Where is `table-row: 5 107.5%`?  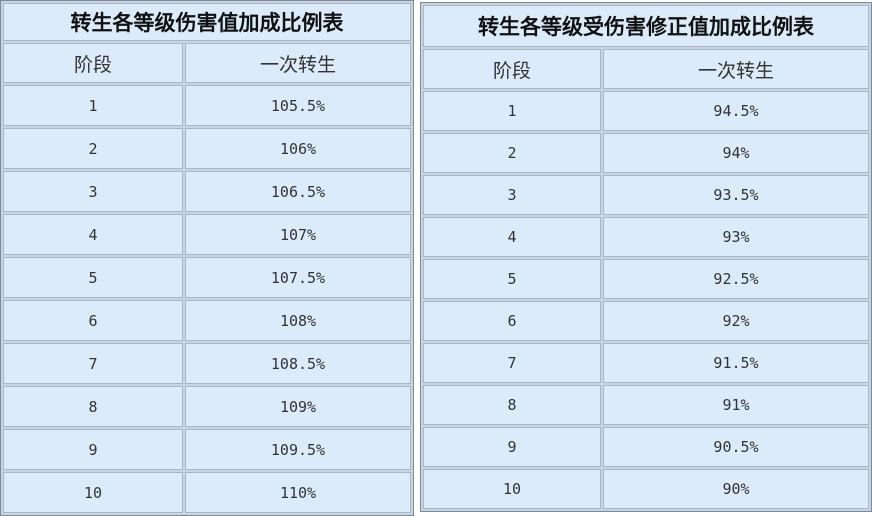 table-row: 5 107.5% is located at coordinates (207, 277).